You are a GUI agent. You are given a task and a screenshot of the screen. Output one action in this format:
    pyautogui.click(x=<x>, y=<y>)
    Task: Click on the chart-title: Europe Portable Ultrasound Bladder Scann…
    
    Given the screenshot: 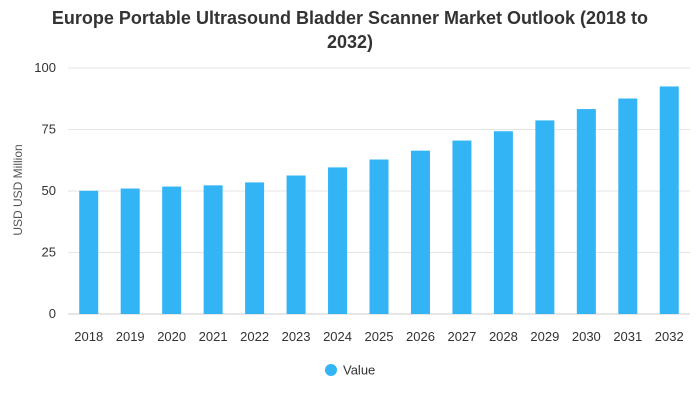 What is the action you would take?
    pyautogui.click(x=350, y=30)
    